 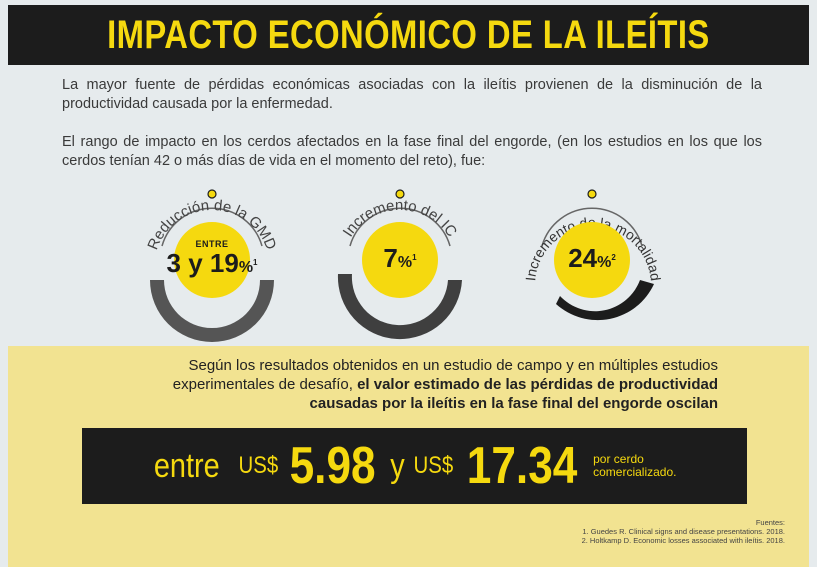 What do you see at coordinates (592, 194) in the screenshot?
I see `gauge-mortalidad-dot` at bounding box center [592, 194].